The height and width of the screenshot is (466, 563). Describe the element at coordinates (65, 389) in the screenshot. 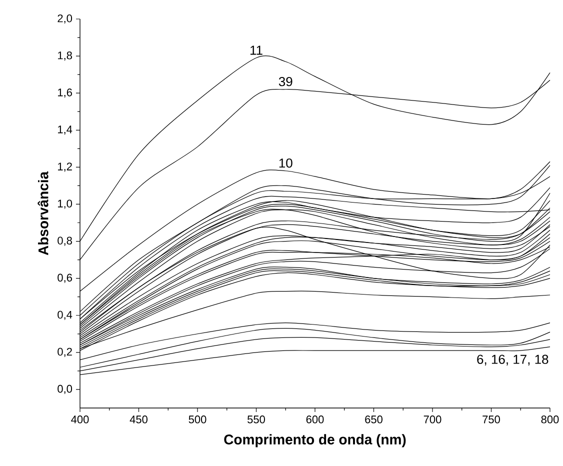

I see `y-tick-label: 0,0` at that location.